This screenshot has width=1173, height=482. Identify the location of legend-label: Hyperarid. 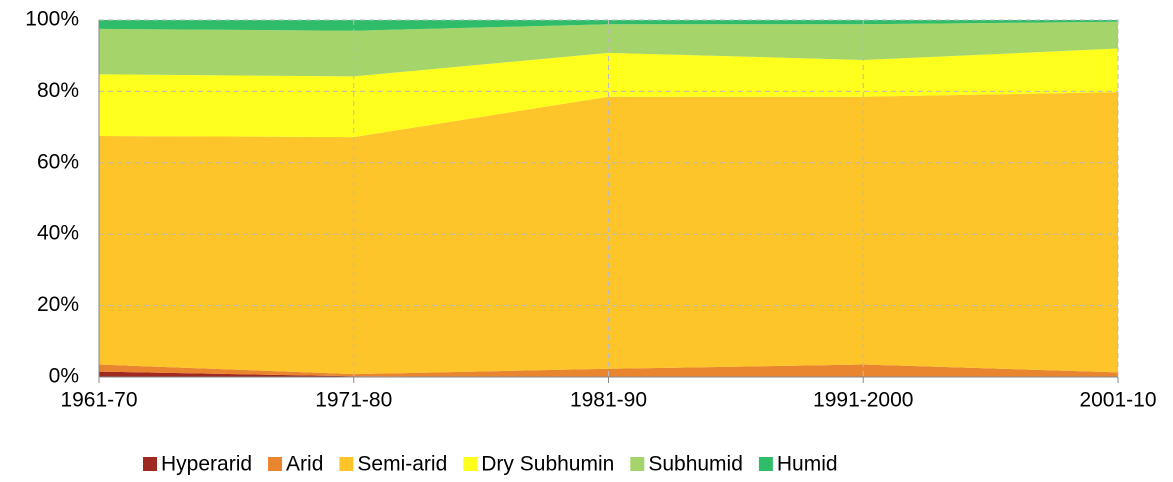
(206, 464).